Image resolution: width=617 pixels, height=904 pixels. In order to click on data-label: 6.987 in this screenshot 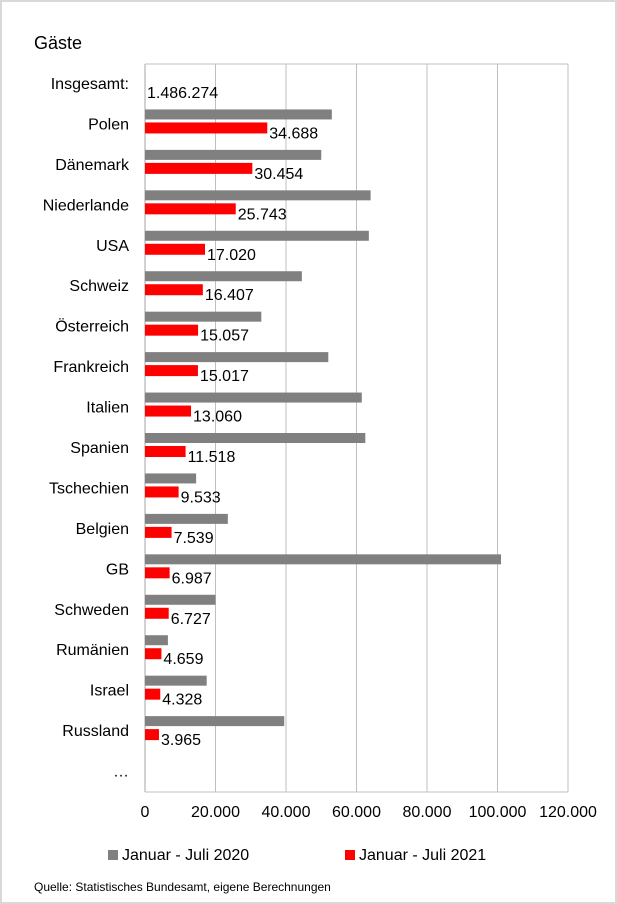, I will do `click(192, 578)`.